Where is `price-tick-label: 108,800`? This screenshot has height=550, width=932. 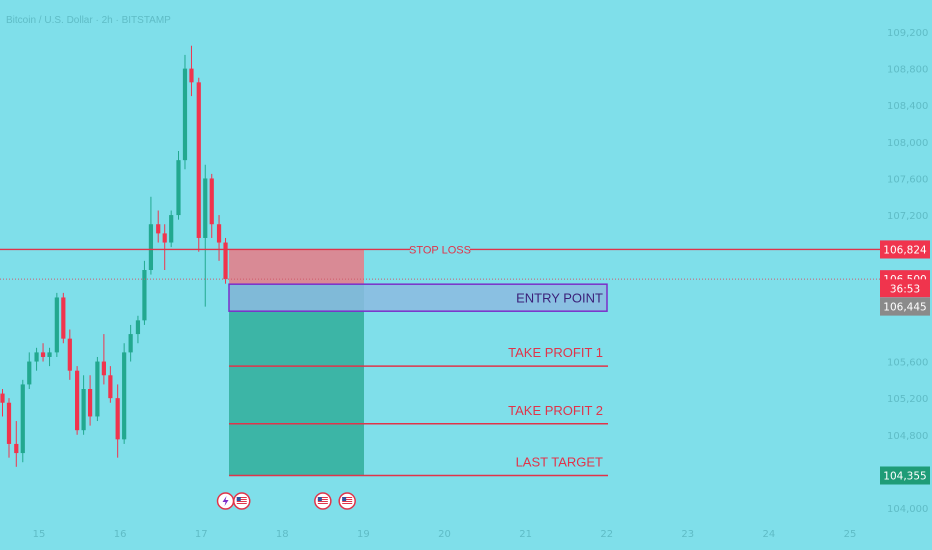
price-tick-label: 108,800 is located at coordinates (907, 70).